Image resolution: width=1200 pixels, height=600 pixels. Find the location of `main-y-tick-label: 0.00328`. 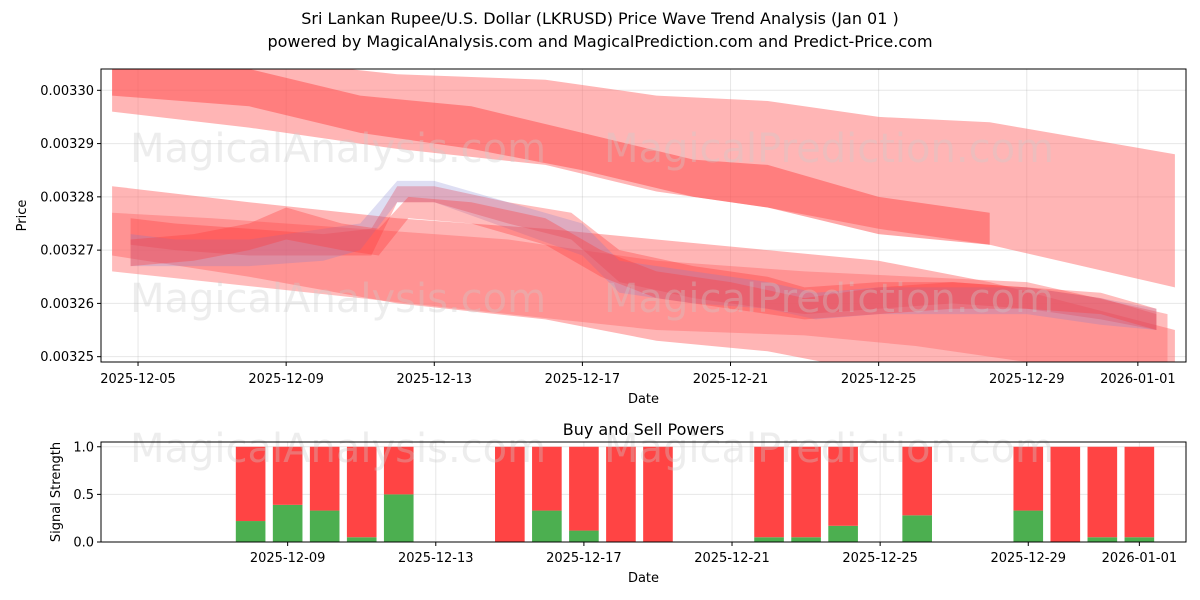

main-y-tick-label: 0.00328 is located at coordinates (67, 197).